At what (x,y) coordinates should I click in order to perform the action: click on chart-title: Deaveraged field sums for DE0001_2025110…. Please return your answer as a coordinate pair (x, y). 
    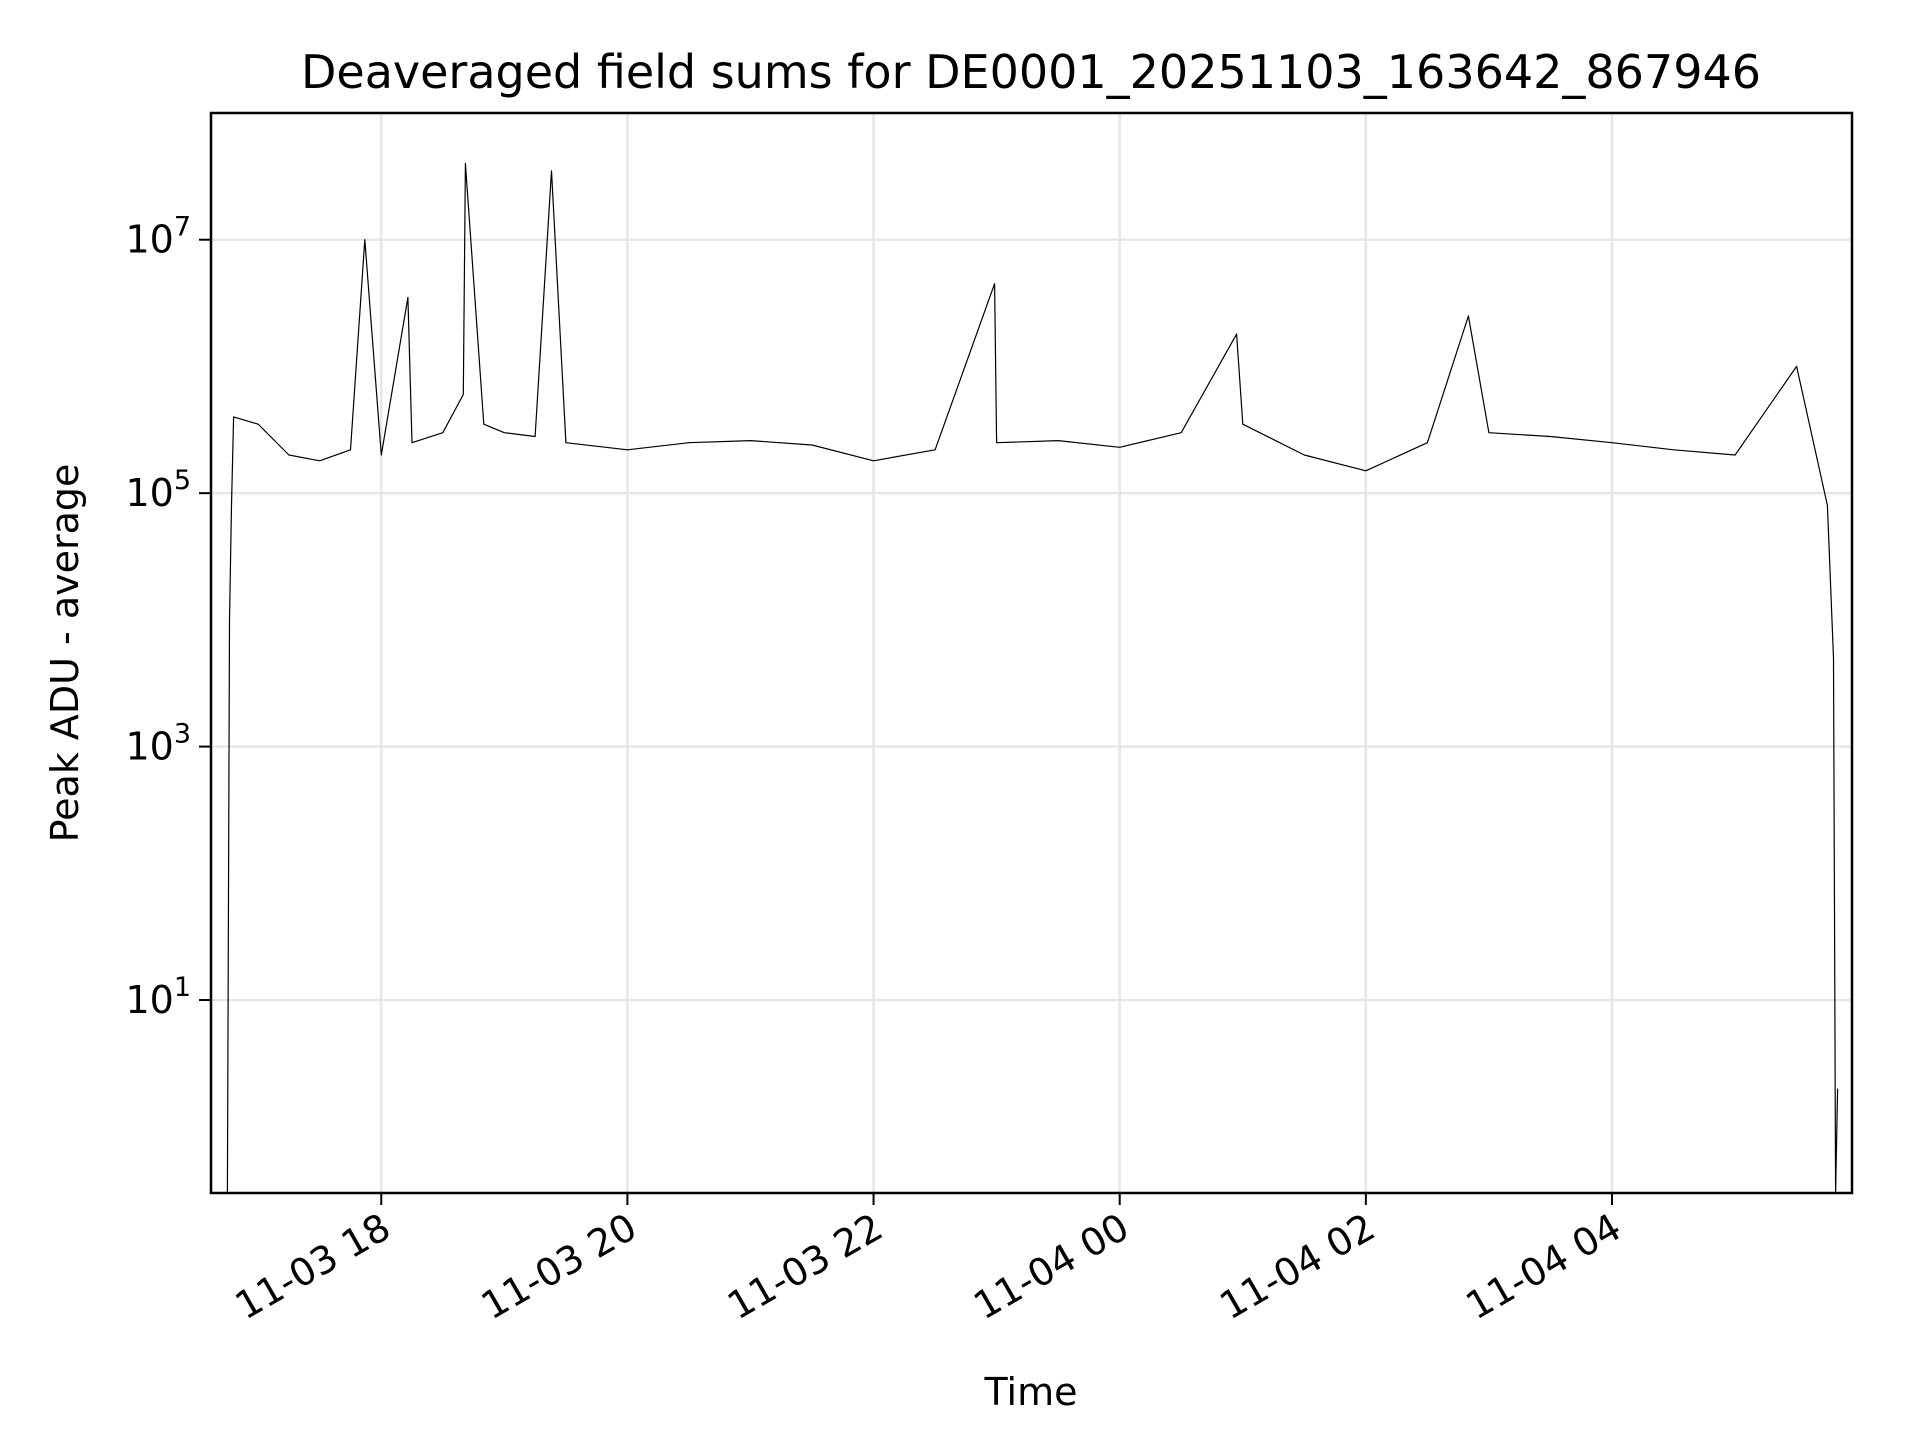
    Looking at the image, I should click on (1031, 72).